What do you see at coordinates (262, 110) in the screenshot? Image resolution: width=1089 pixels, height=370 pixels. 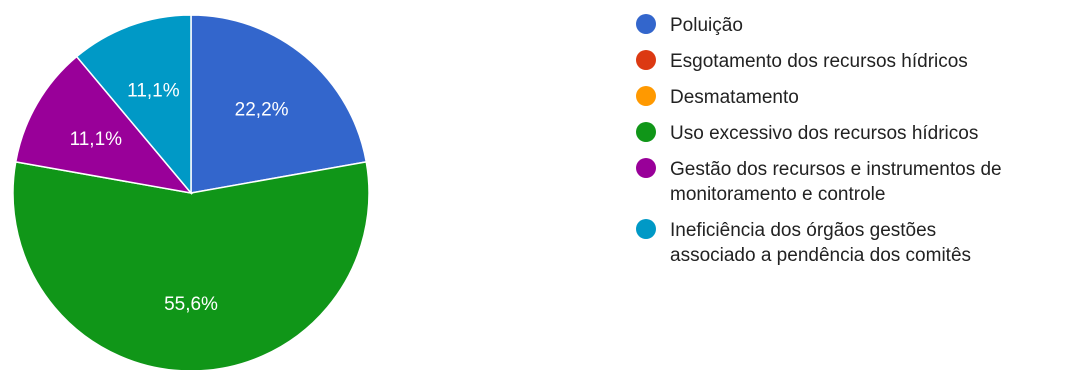 I see `pie-slice-label-0: 22,2%` at bounding box center [262, 110].